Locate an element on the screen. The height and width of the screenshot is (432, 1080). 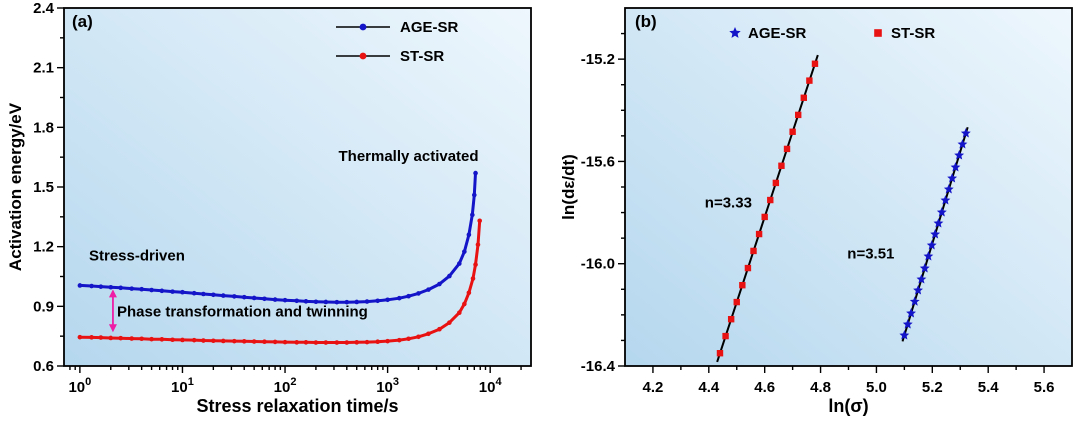
x-tick-label: 4.2 is located at coordinates (653, 387).